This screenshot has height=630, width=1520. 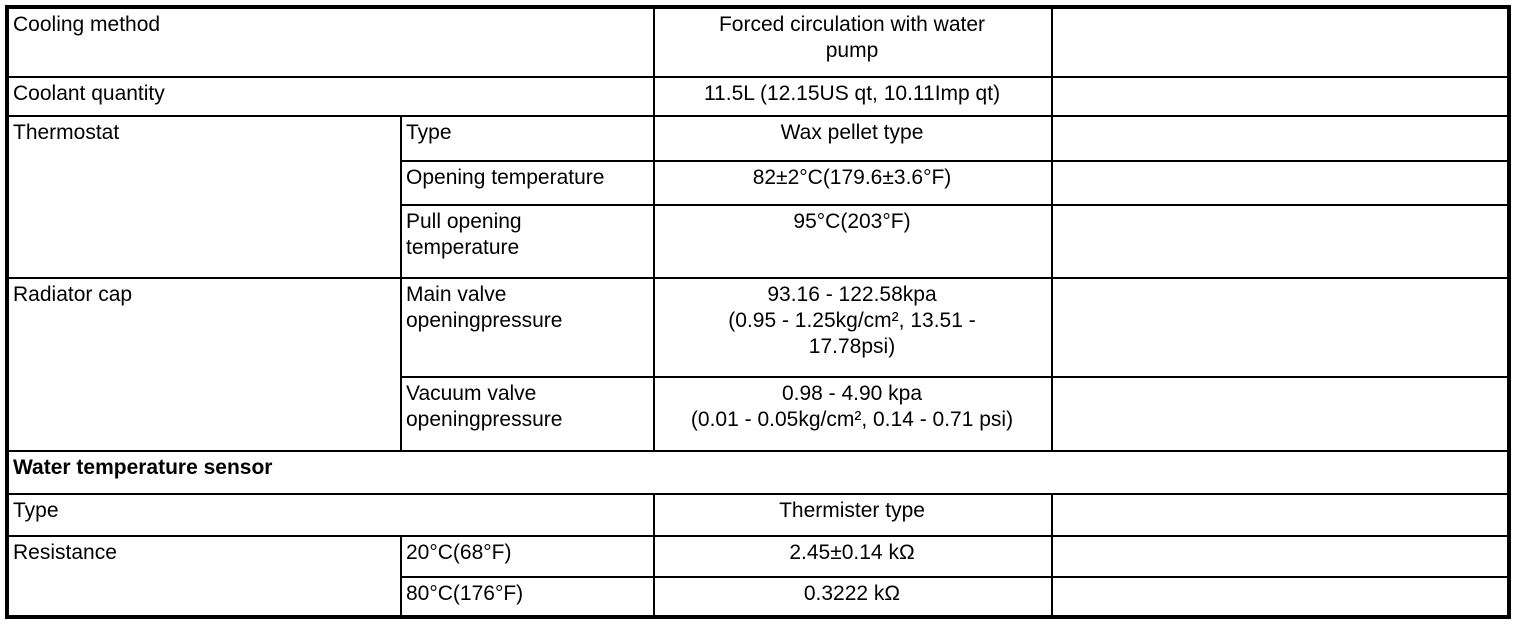 What do you see at coordinates (527, 241) in the screenshot?
I see `cell-pull-opening-temperature: Pull opening temperature` at bounding box center [527, 241].